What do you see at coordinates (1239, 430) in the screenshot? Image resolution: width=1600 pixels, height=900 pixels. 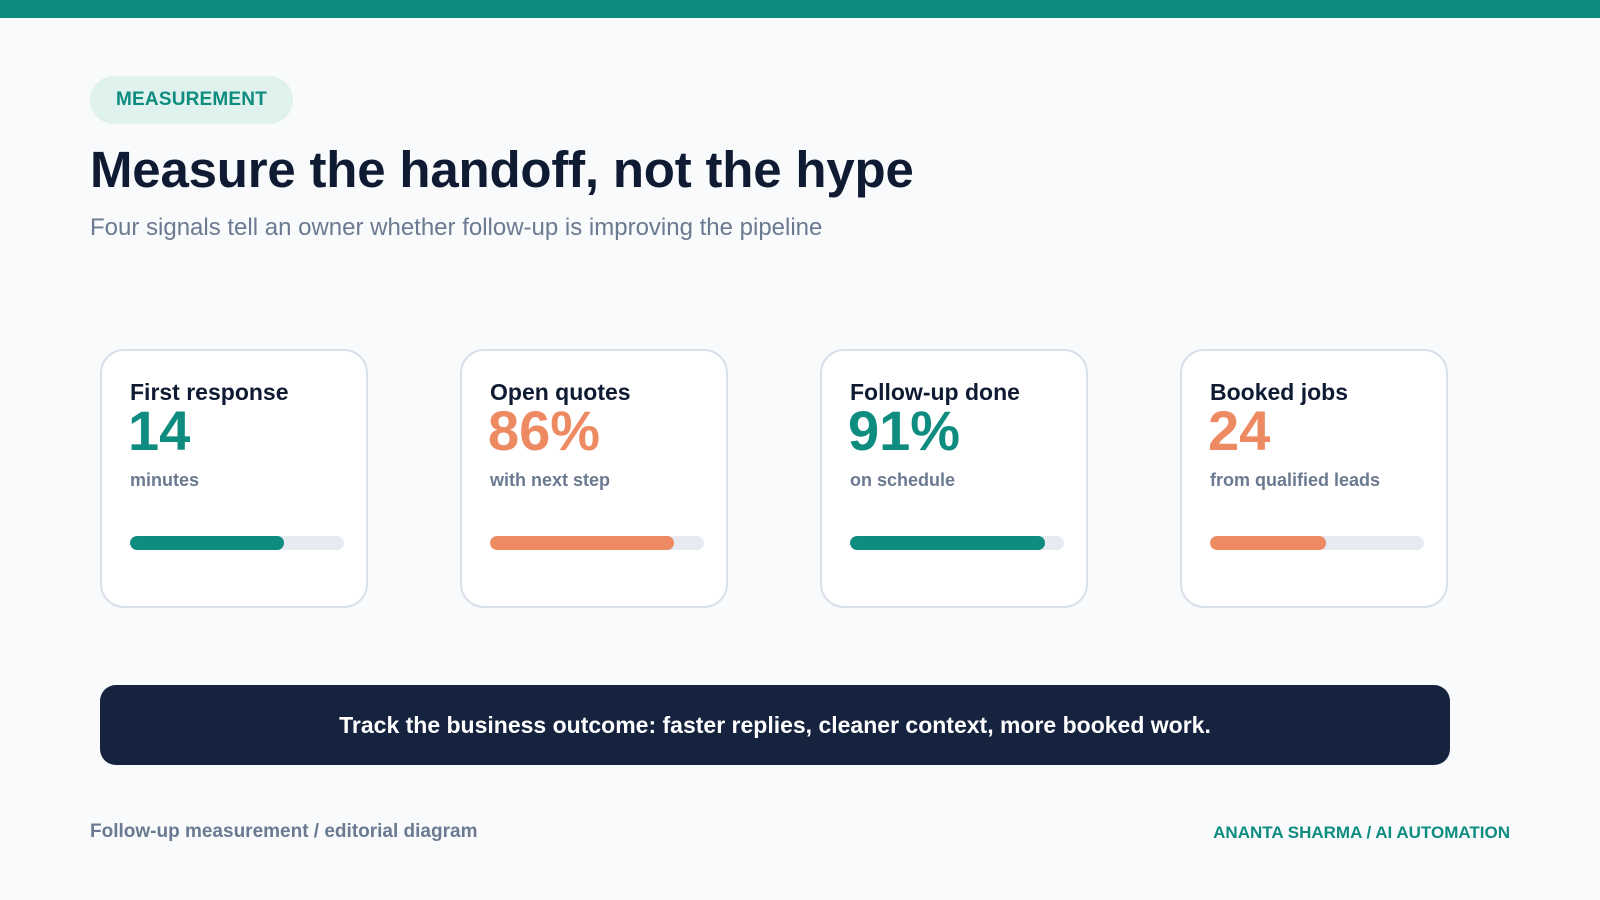 I see `metric-value: 24` at bounding box center [1239, 430].